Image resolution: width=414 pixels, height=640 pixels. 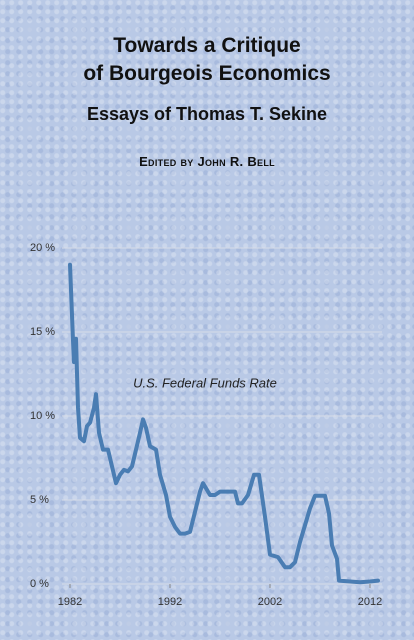 I want to click on title: of Bourgeois Economics, so click(x=207, y=73).